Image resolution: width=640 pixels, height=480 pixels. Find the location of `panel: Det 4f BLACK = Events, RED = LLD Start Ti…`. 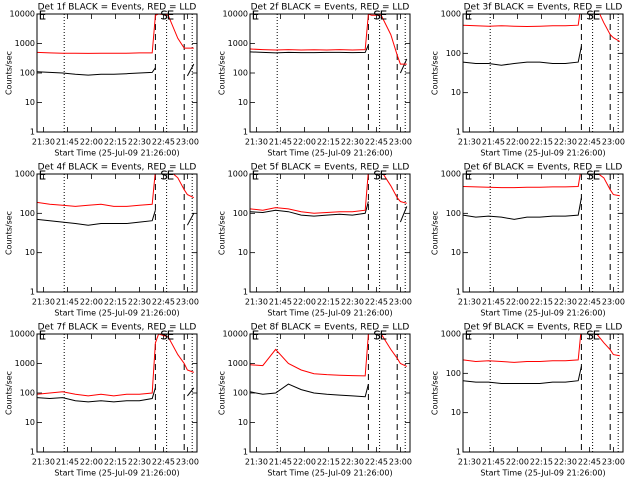

panel: Det 4f BLACK = Events, RED = LLD Start Ti… is located at coordinates (102, 240).